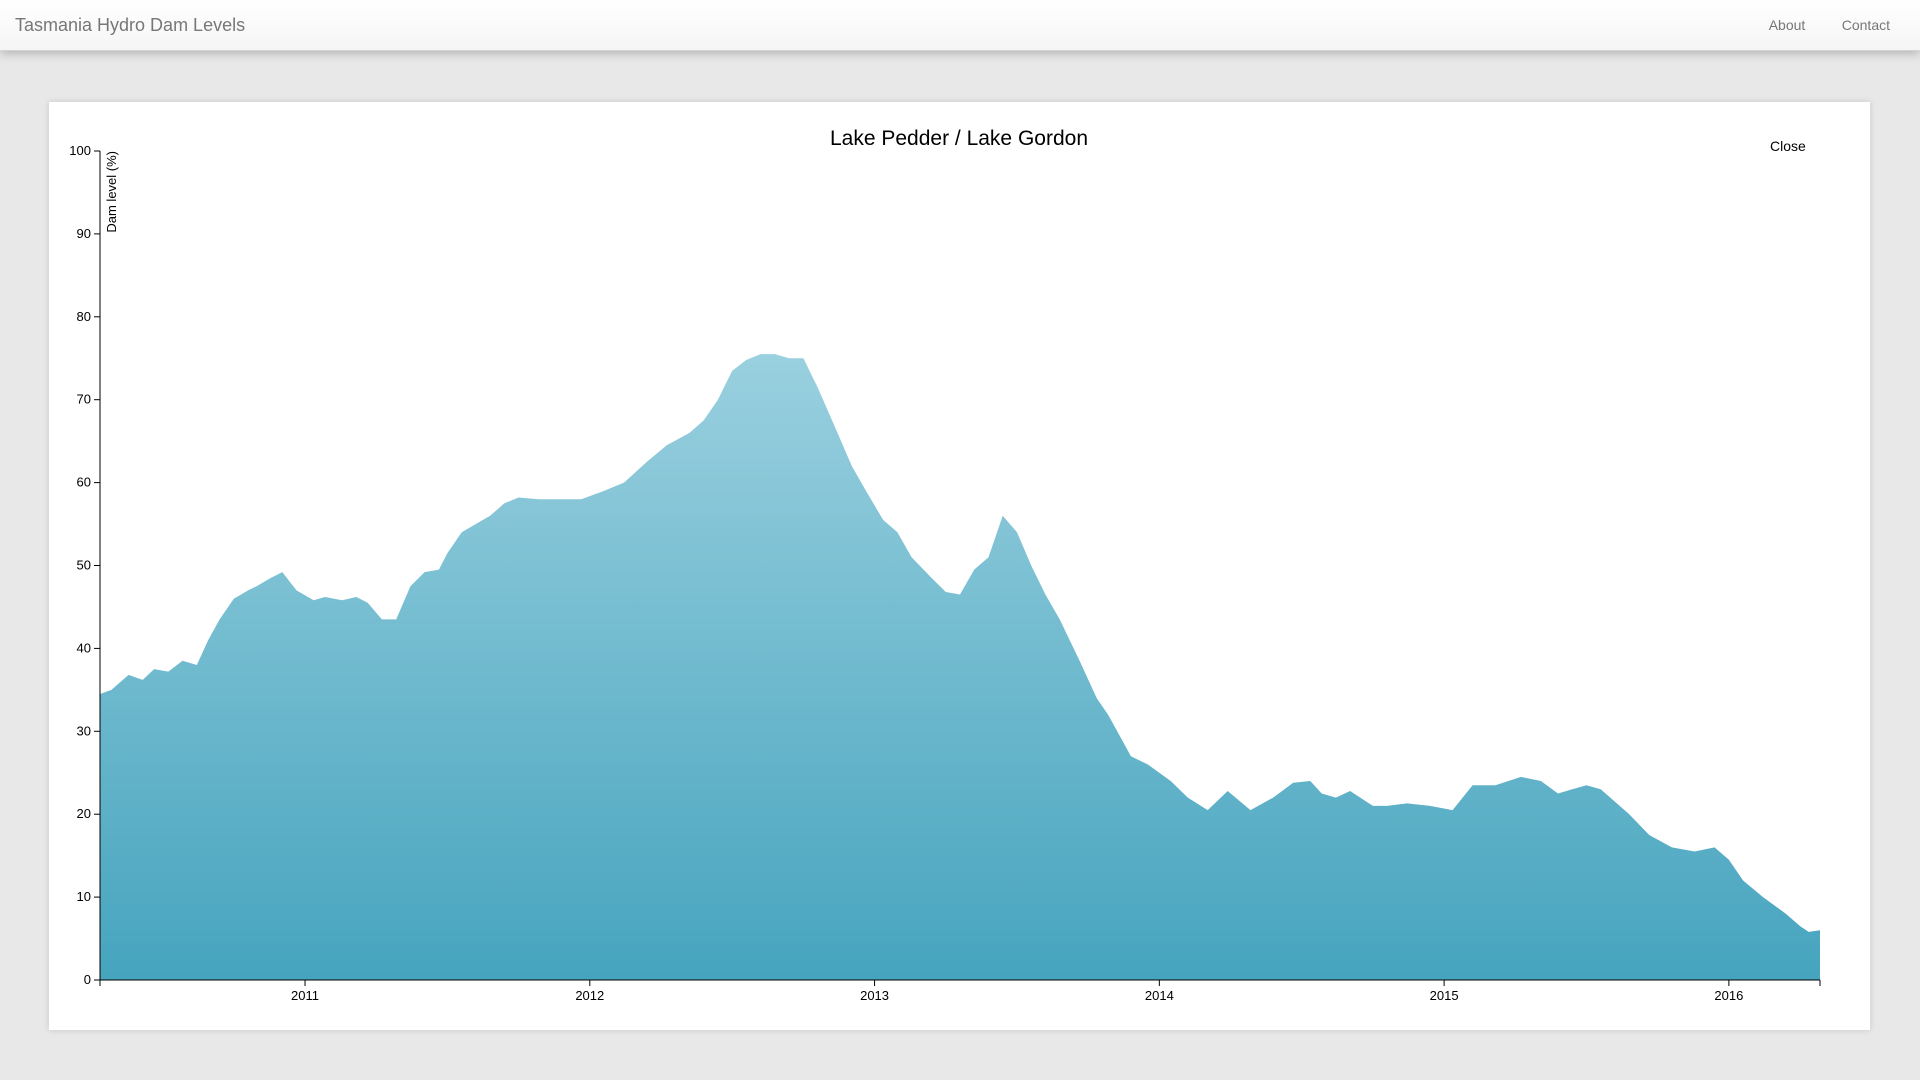 The image size is (1920, 1080). I want to click on y-tick-label: 60, so click(84, 482).